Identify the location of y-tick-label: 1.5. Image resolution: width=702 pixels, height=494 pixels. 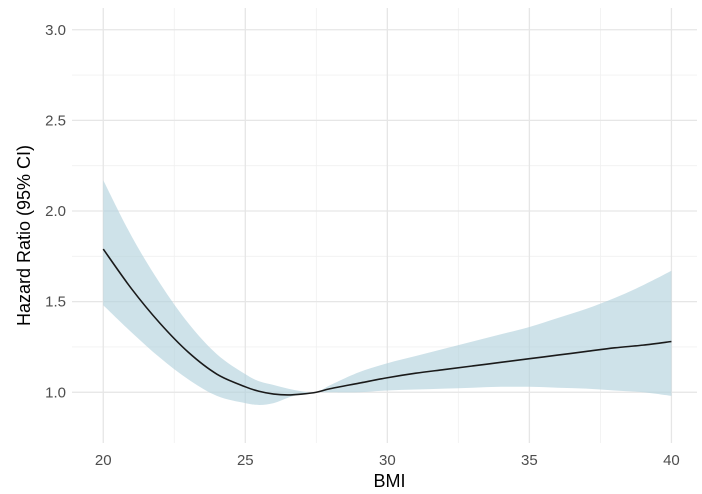
(55, 302).